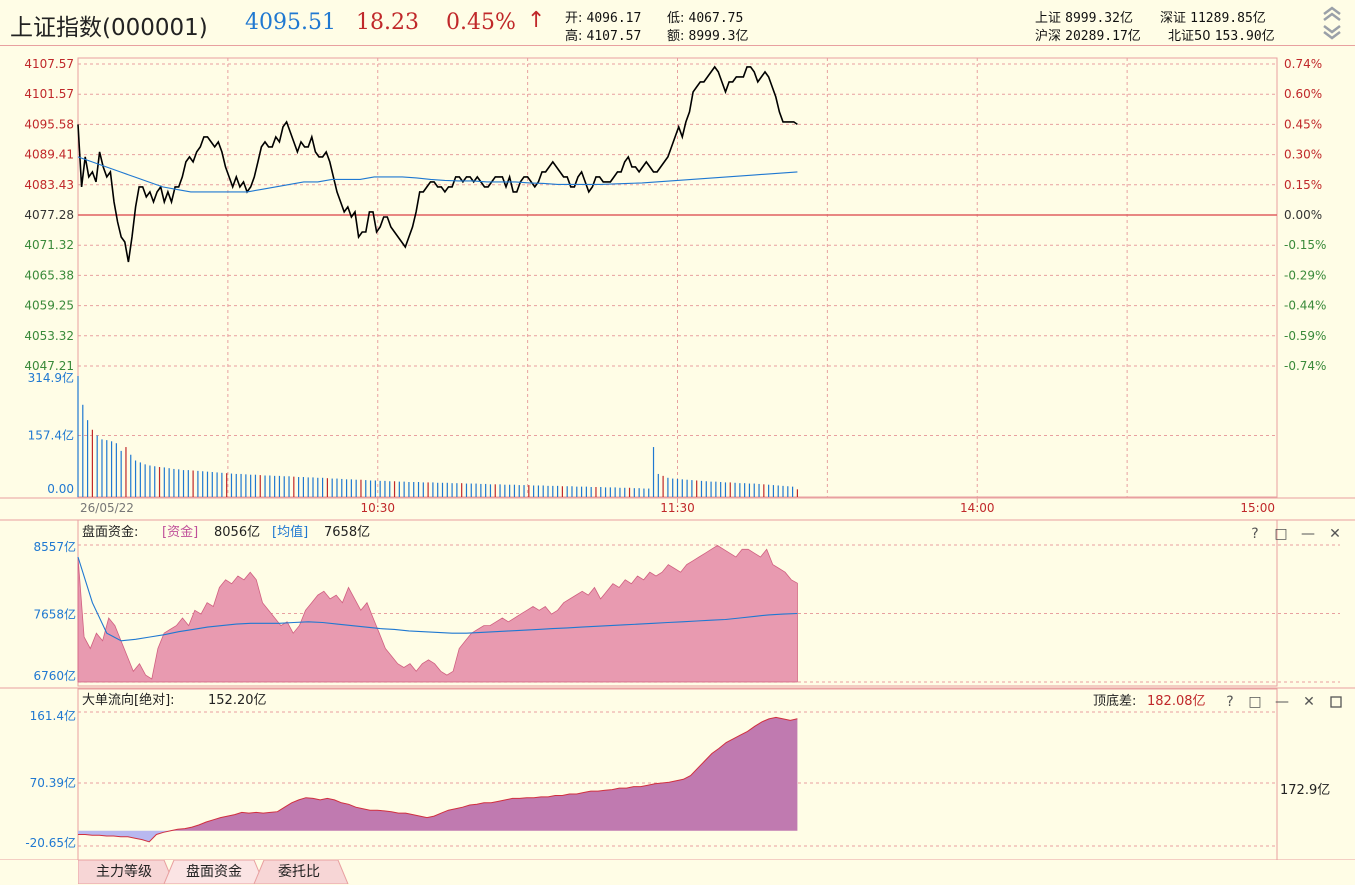 The height and width of the screenshot is (885, 1355). I want to click on time-tick-label: 26/05/22, so click(107, 508).